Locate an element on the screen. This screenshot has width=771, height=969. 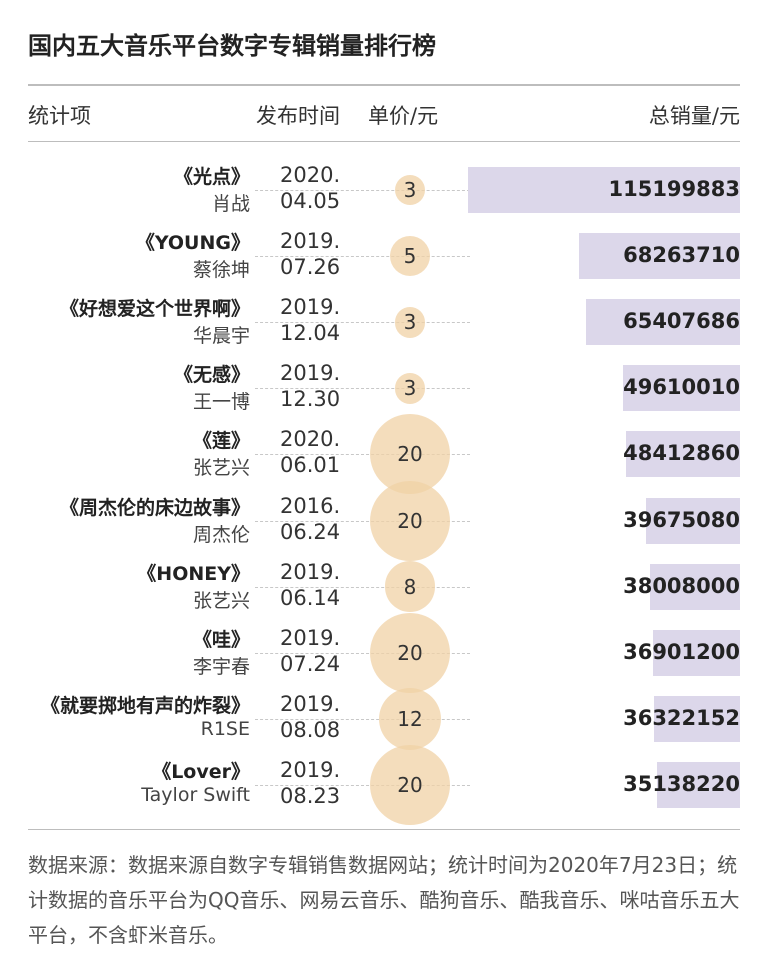
album-name: 《哇》 is located at coordinates (221, 639).